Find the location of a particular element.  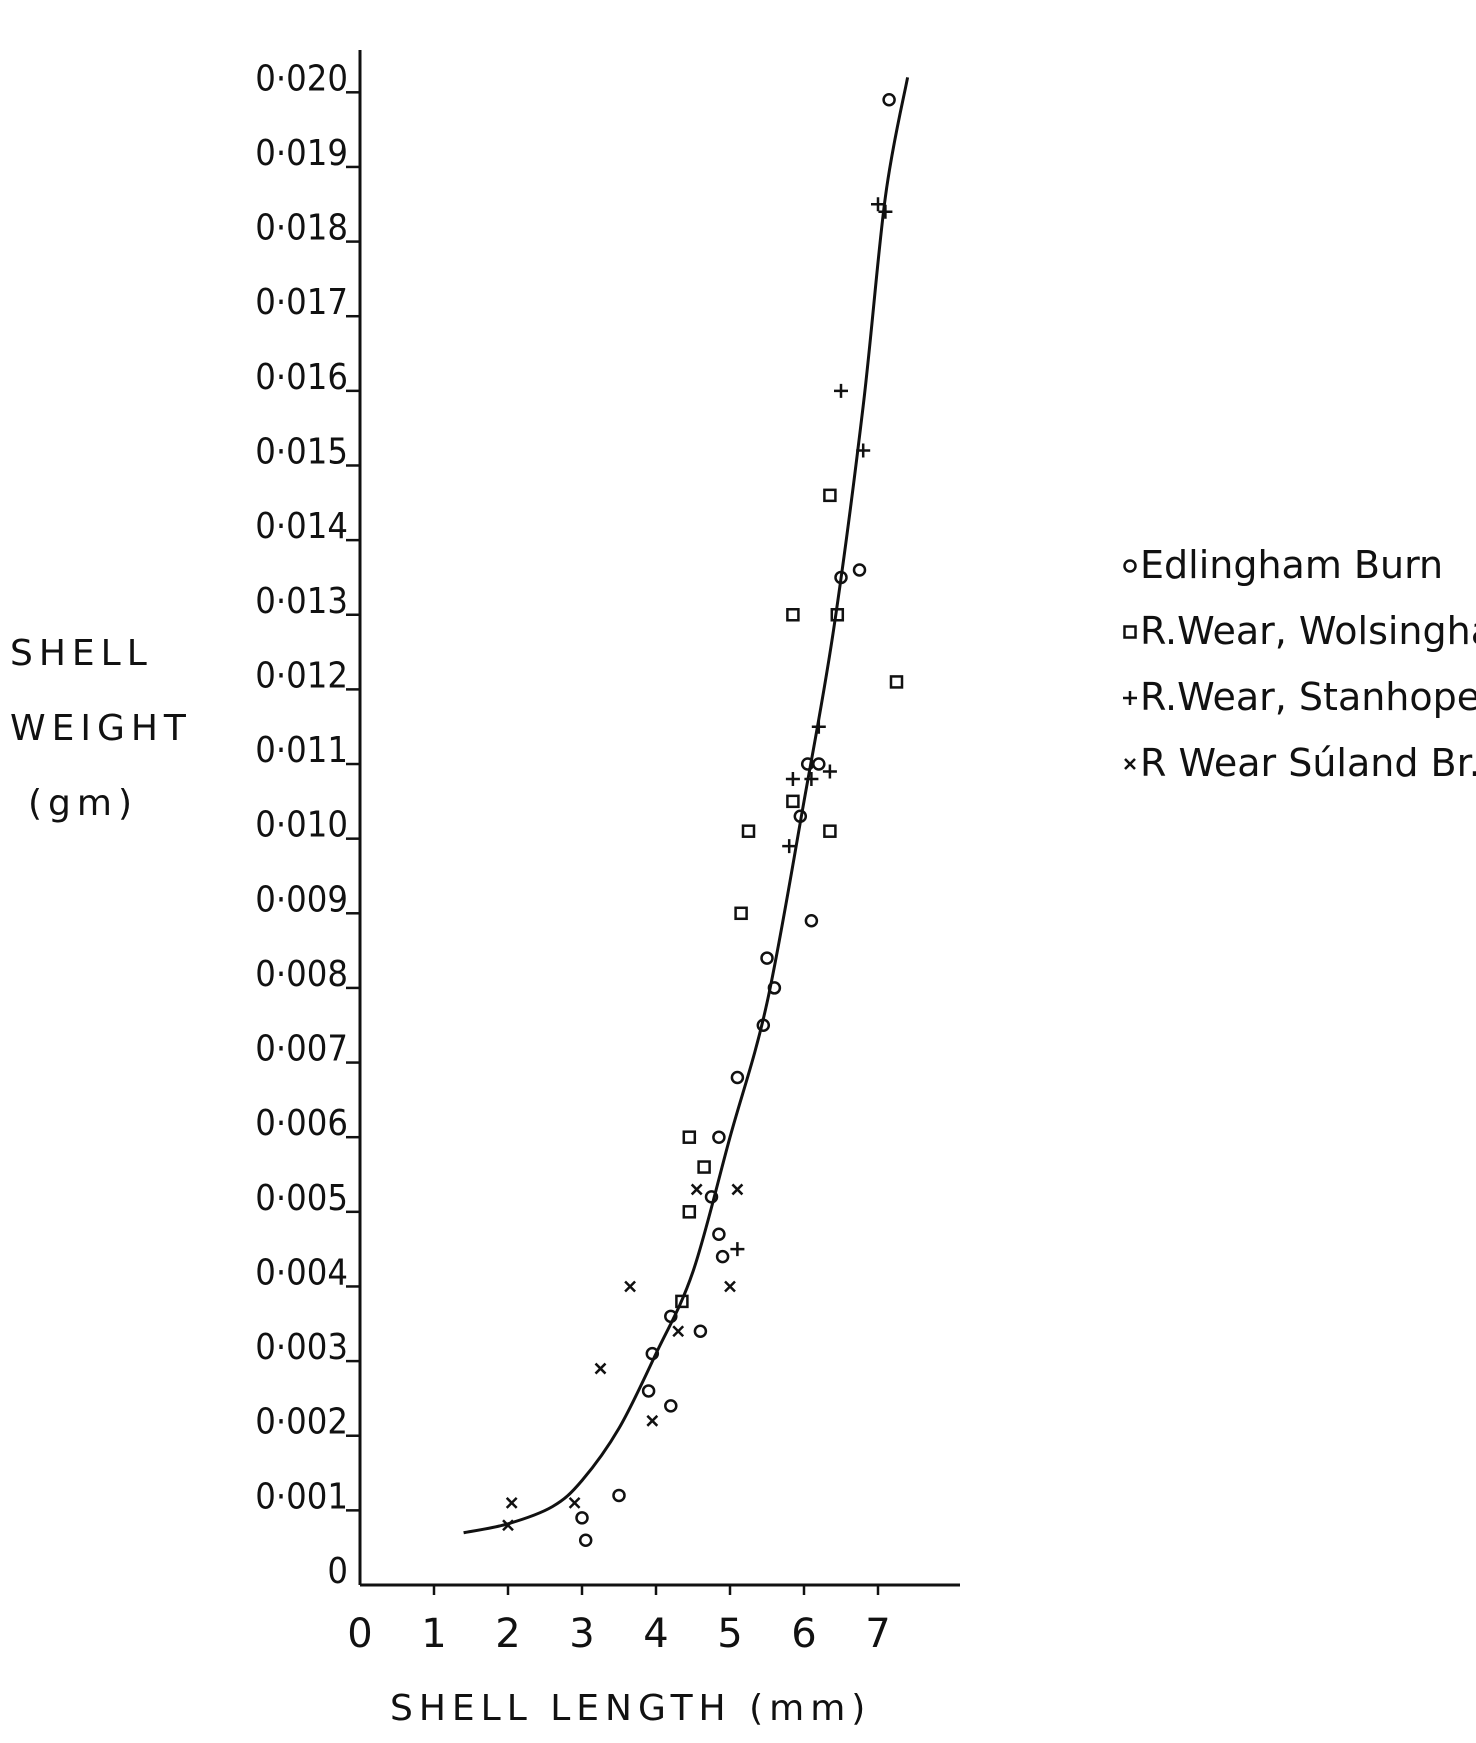

y-tick-label: 0·015 is located at coordinates (301, 451).